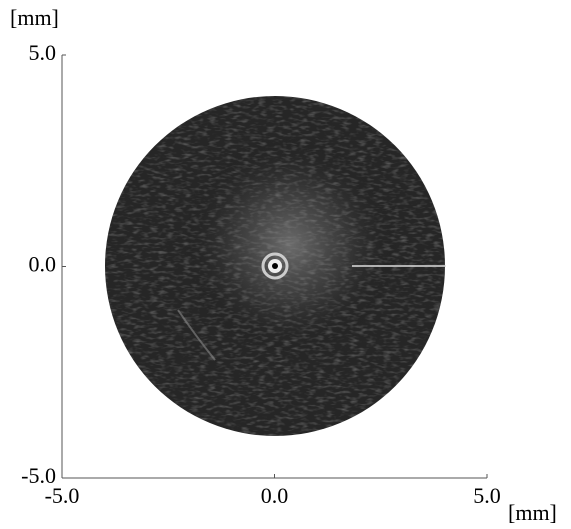 This screenshot has height=529, width=571. I want to click on x-axis-label: [mm], so click(532, 512).